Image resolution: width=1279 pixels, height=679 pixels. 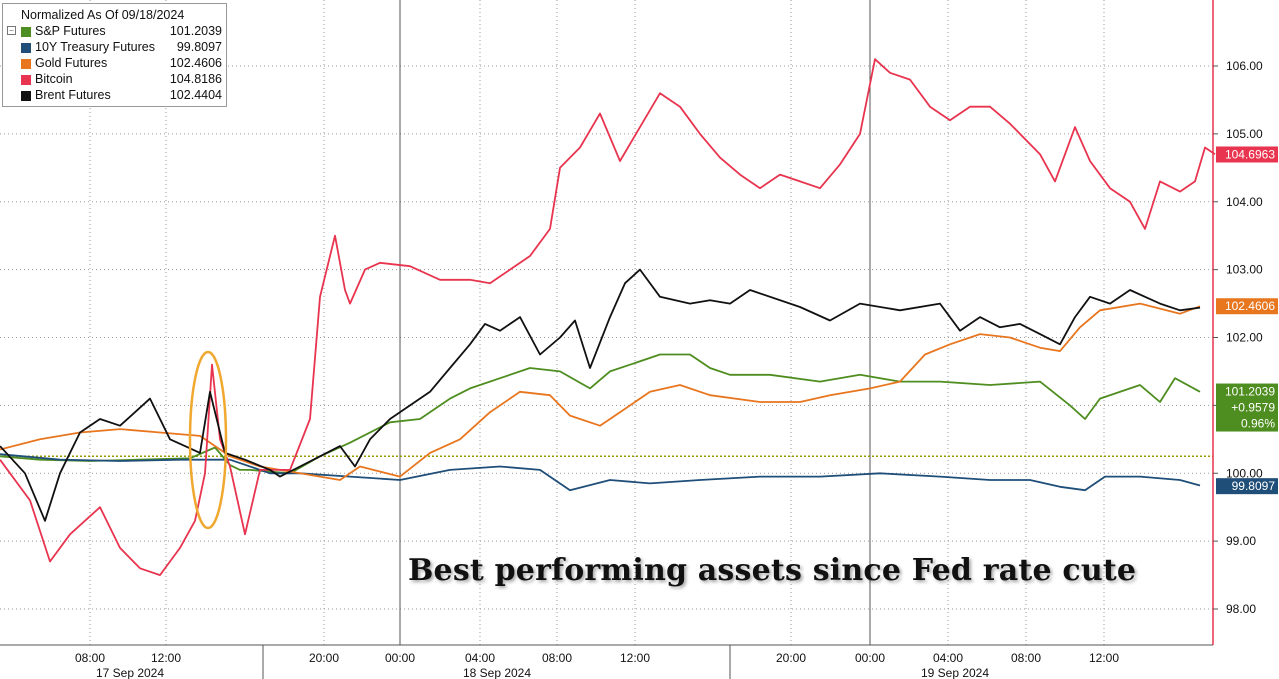 What do you see at coordinates (1244, 66) in the screenshot?
I see `y-tick-label: 106.00` at bounding box center [1244, 66].